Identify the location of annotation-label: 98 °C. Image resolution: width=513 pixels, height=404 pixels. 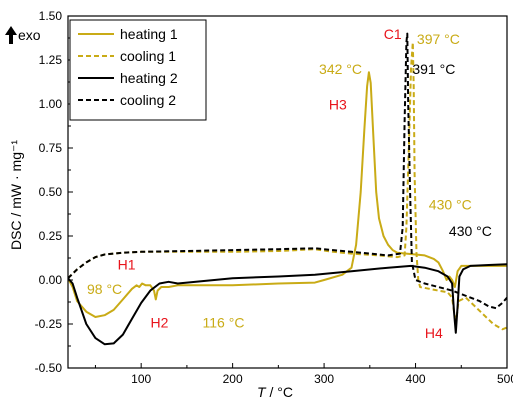
(104, 289).